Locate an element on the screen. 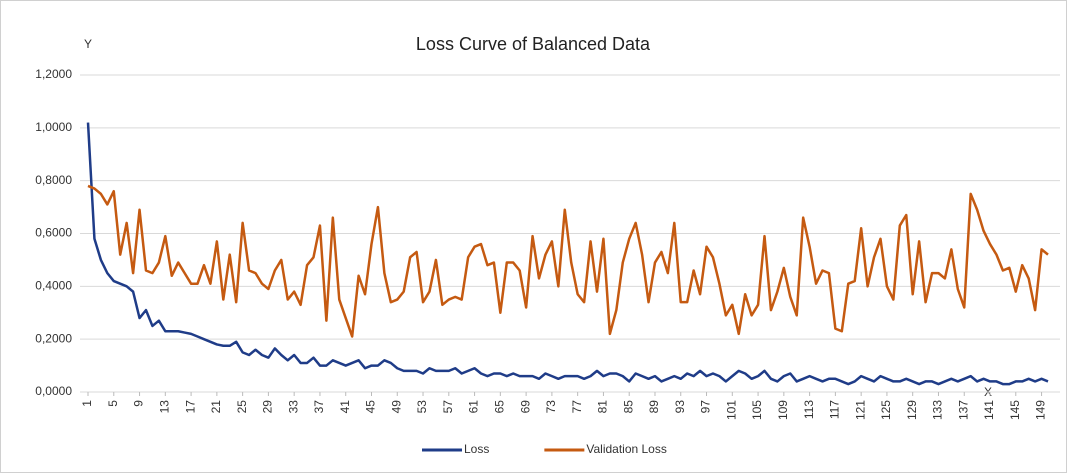 Image resolution: width=1067 pixels, height=473 pixels. x-tick-label: 81 is located at coordinates (603, 407).